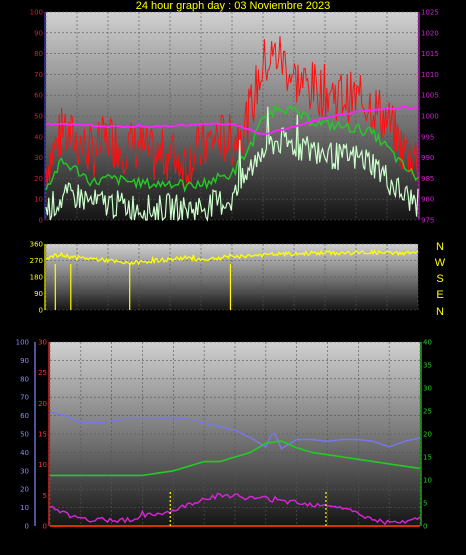 Image resolution: width=466 pixels, height=555 pixels. Describe the element at coordinates (36, 245) in the screenshot. I see `y-tick-label: 360` at that location.